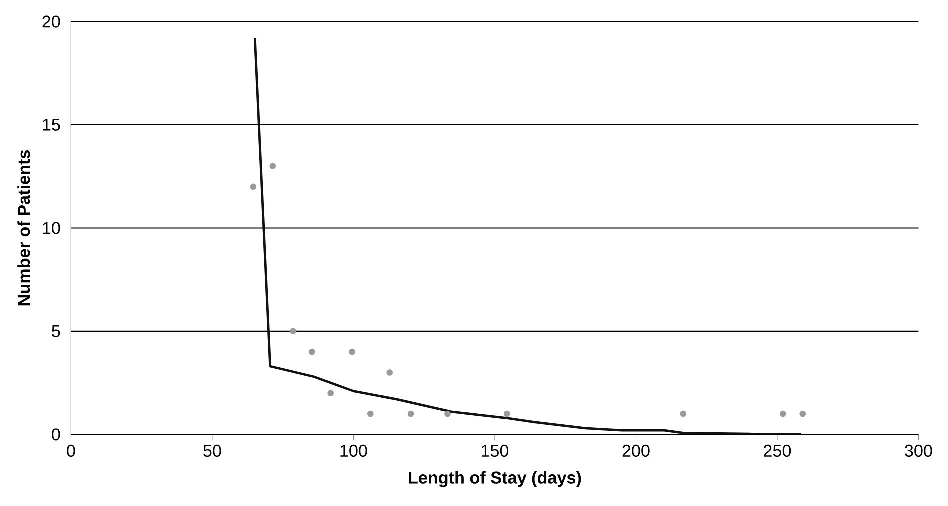 The height and width of the screenshot is (506, 948). I want to click on x-tick-label: 250, so click(778, 451).